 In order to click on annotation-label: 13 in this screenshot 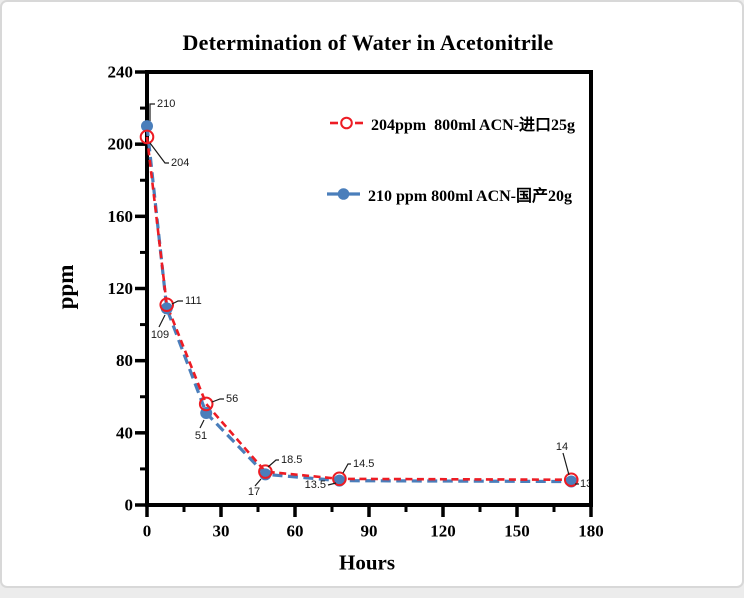, I will do `click(586, 484)`.